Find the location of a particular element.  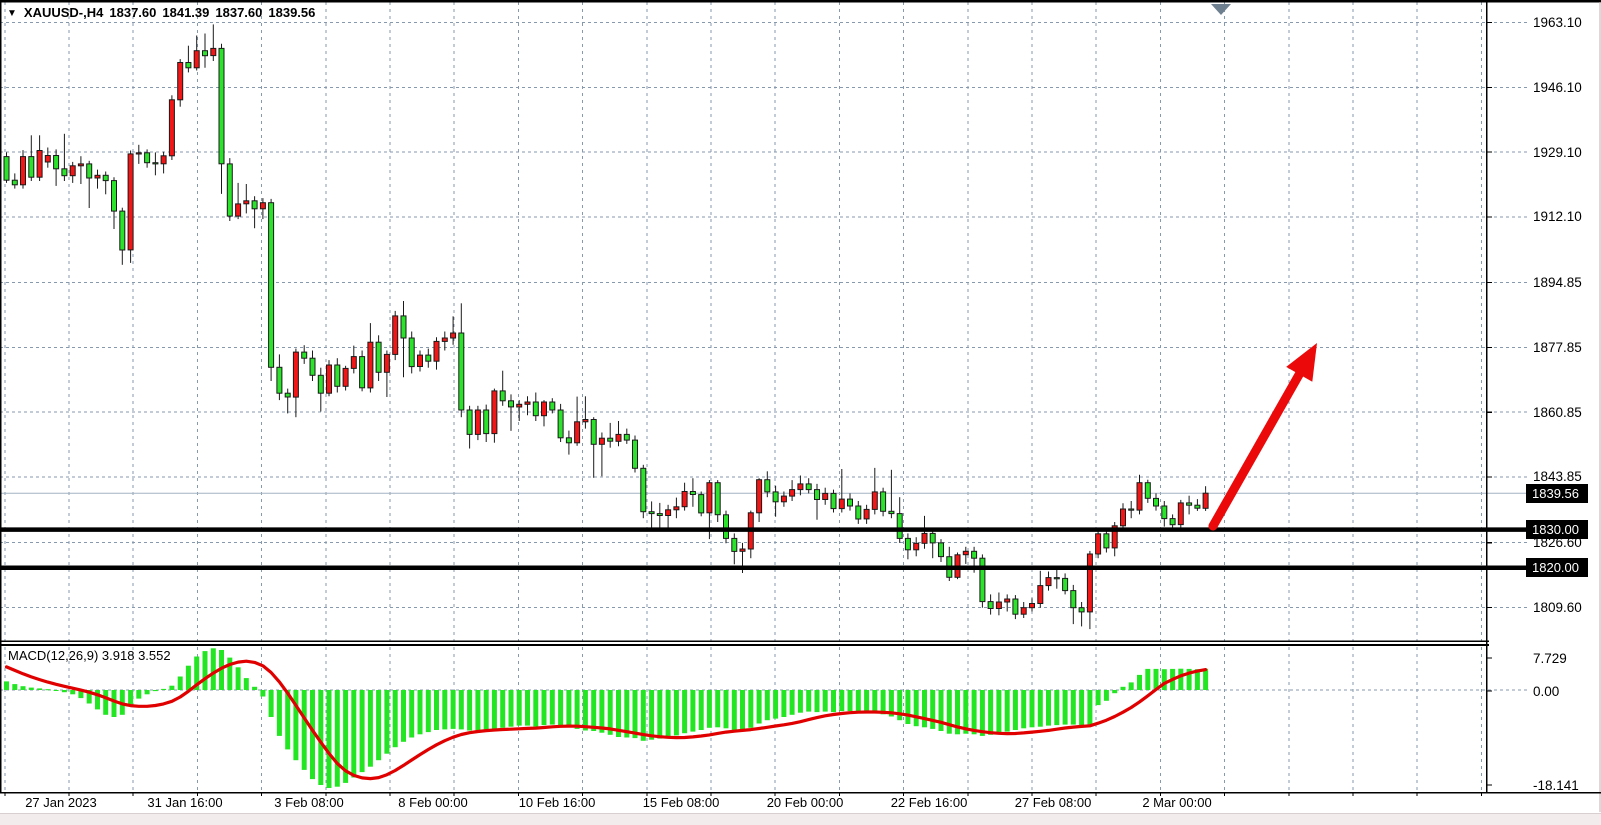

ohlc-close: 1839.56 is located at coordinates (292, 12).